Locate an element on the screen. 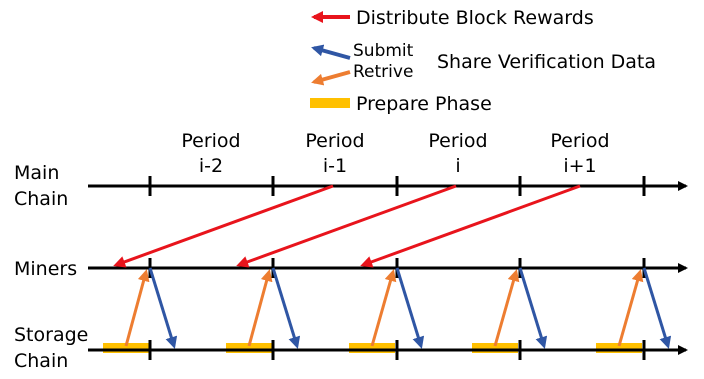  legend-submit-label: Submit is located at coordinates (383, 51).